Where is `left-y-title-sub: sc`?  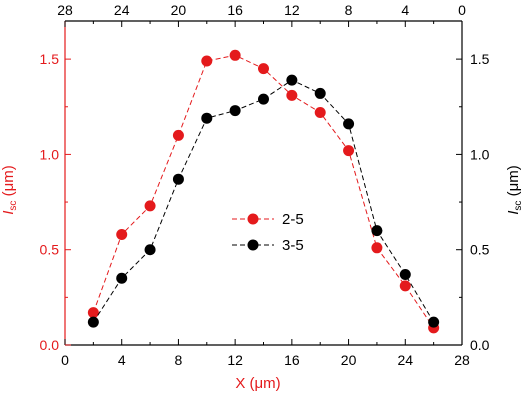
left-y-title-sub: sc is located at coordinates (13, 206).